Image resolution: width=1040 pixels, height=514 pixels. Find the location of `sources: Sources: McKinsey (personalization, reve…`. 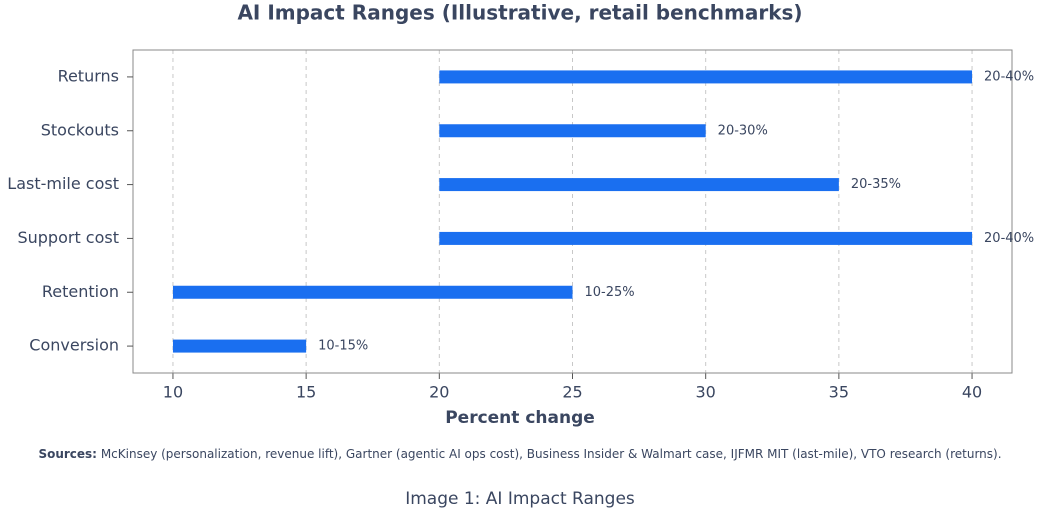

sources: Sources: McKinsey (personalization, reve… is located at coordinates (519, 454).